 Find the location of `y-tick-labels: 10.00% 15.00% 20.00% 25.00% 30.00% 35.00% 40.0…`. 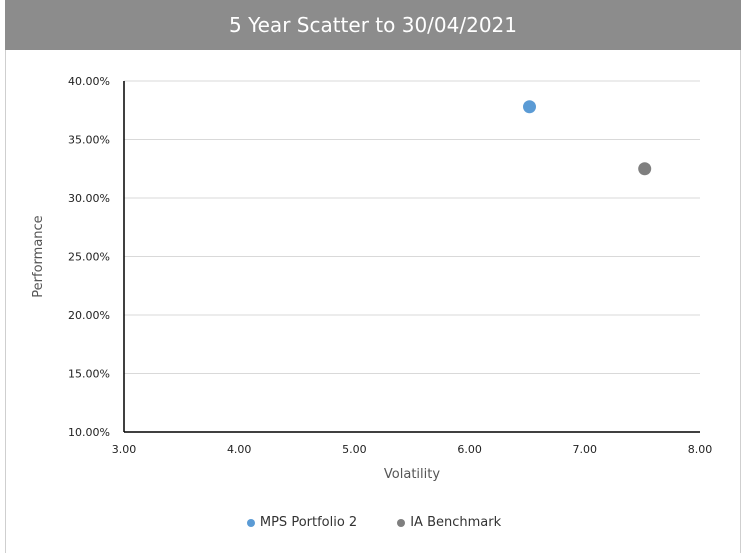

y-tick-labels: 10.00% 15.00% 20.00% 25.00% 30.00% 35.00% 40.0… is located at coordinates (89, 257).